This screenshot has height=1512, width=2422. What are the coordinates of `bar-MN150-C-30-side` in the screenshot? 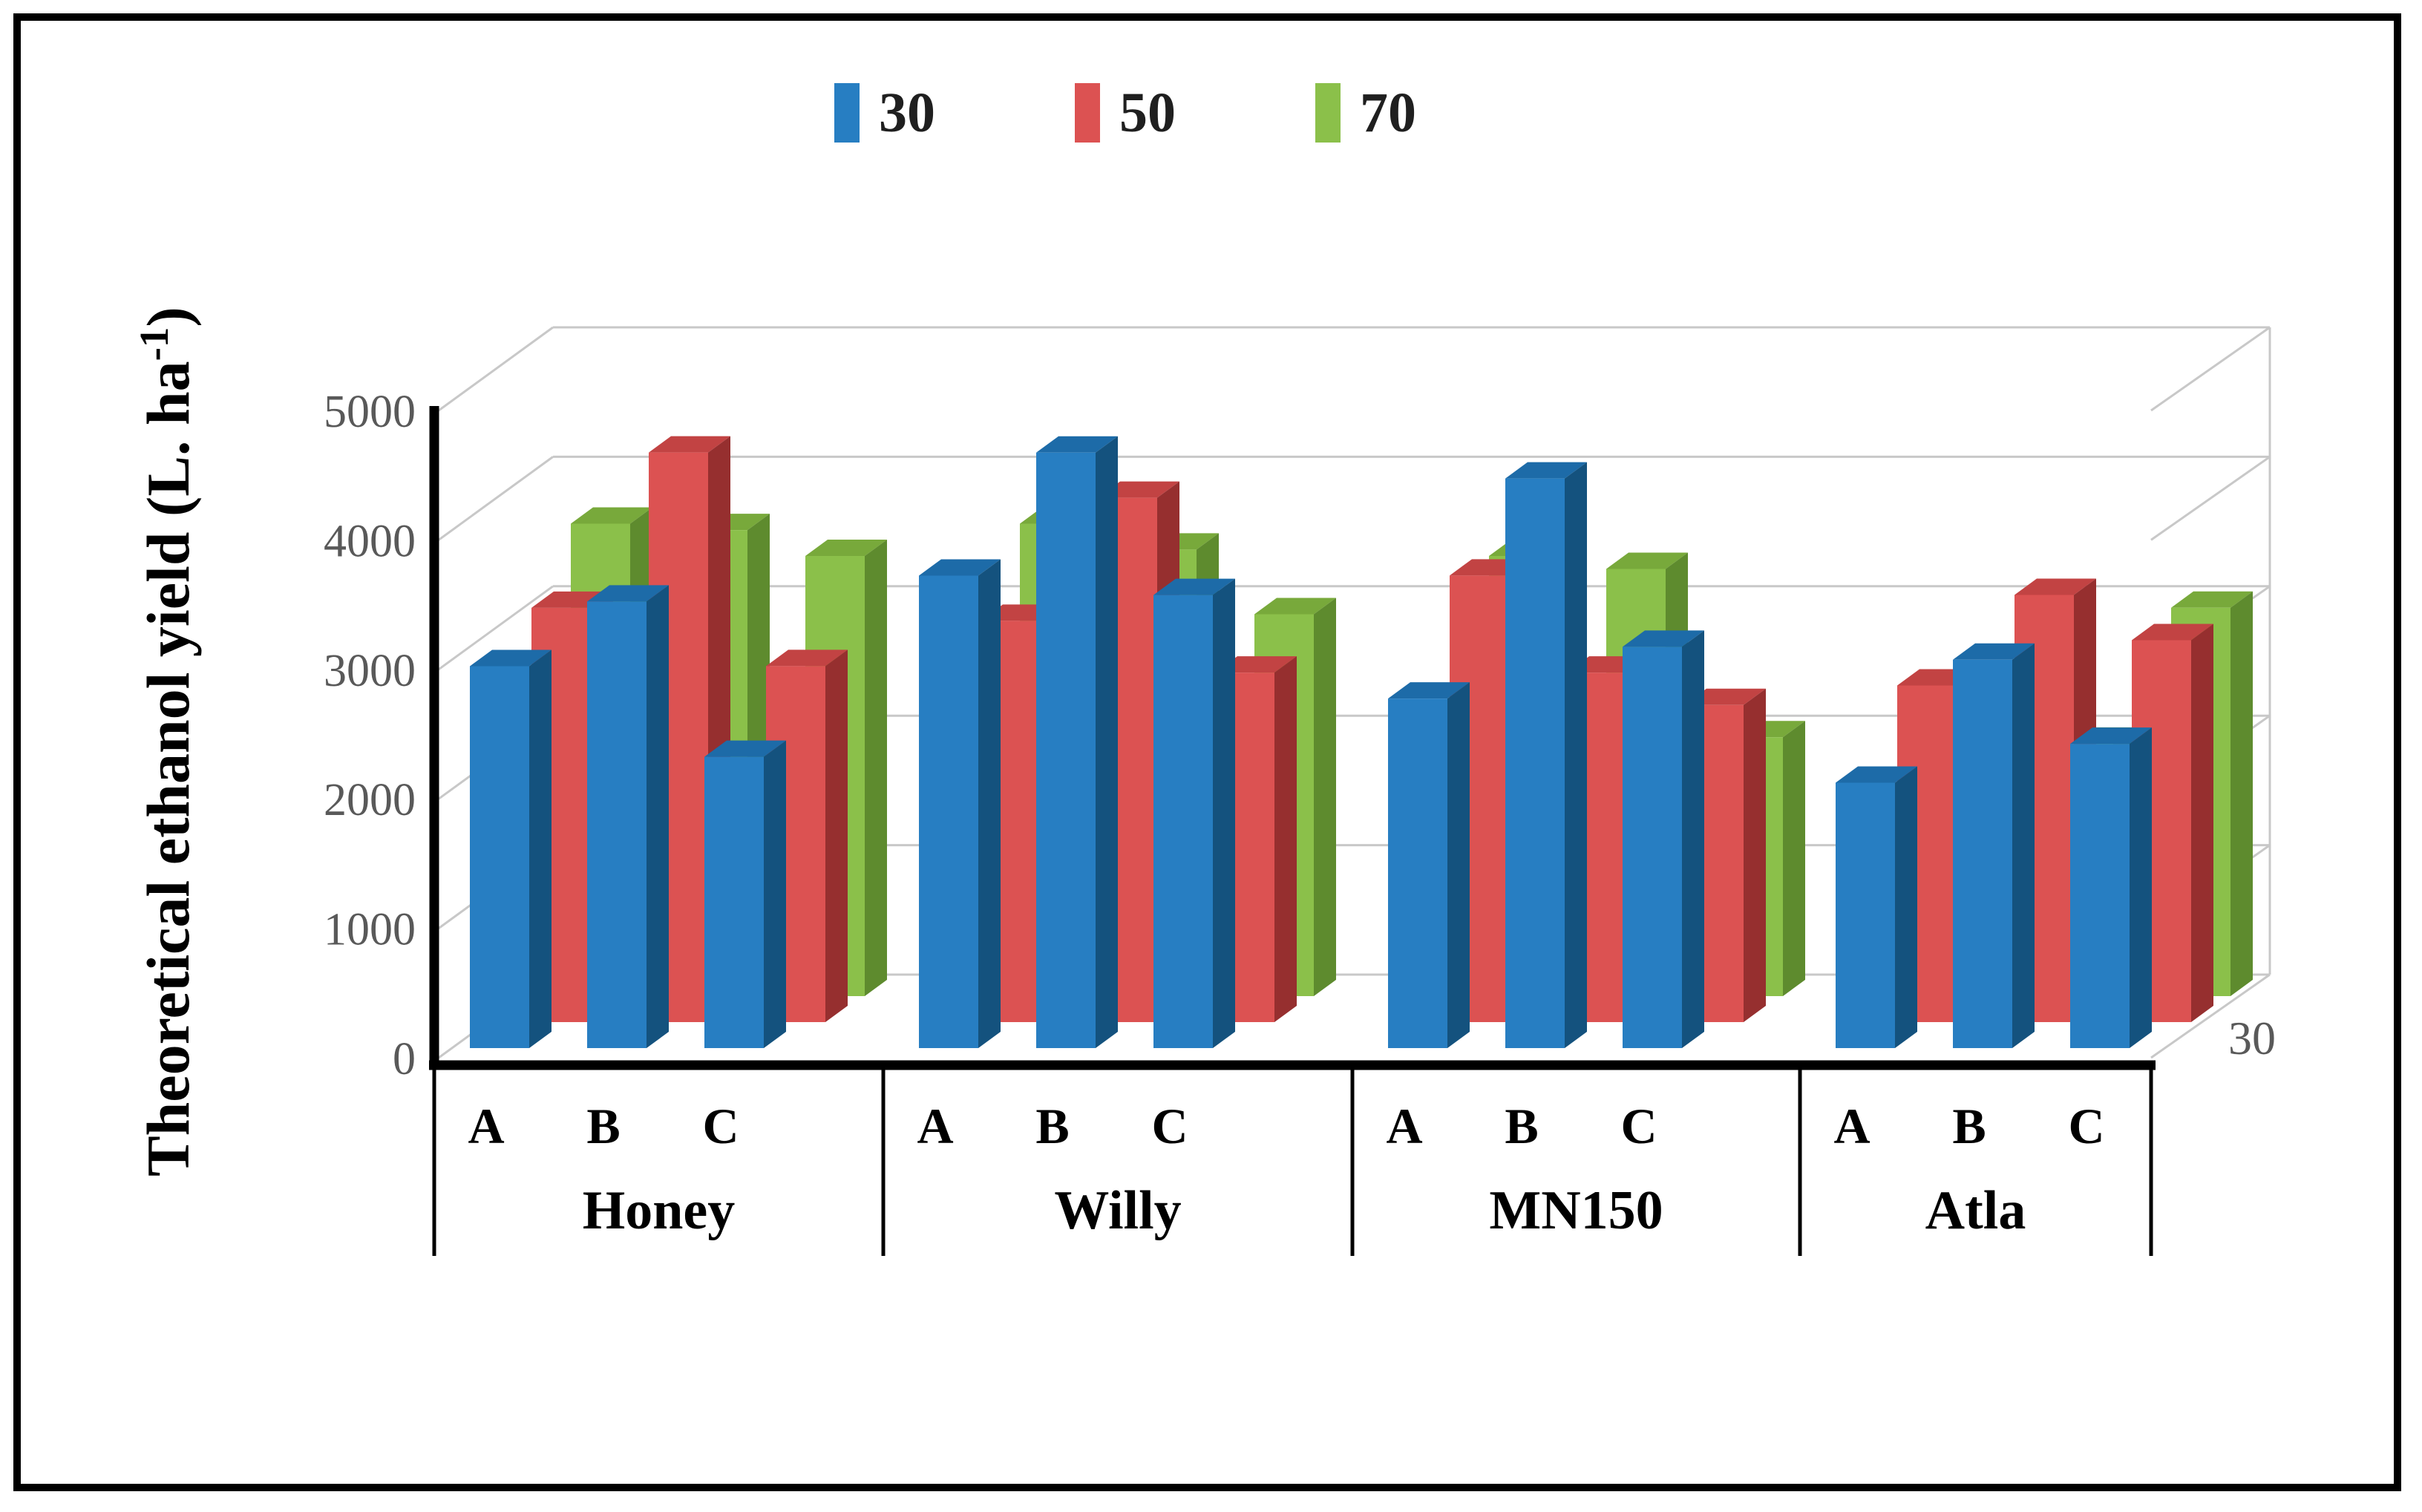 It's located at (1693, 839).